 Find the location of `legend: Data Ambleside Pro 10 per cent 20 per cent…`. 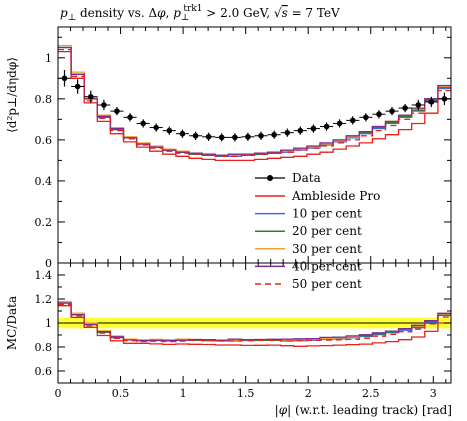

legend: Data Ambleside Pro 10 per cent 20 per cent… is located at coordinates (317, 231).